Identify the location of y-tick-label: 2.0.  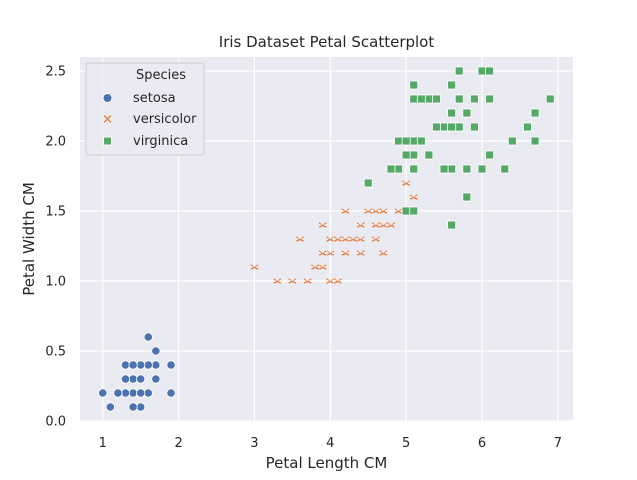
(55, 142).